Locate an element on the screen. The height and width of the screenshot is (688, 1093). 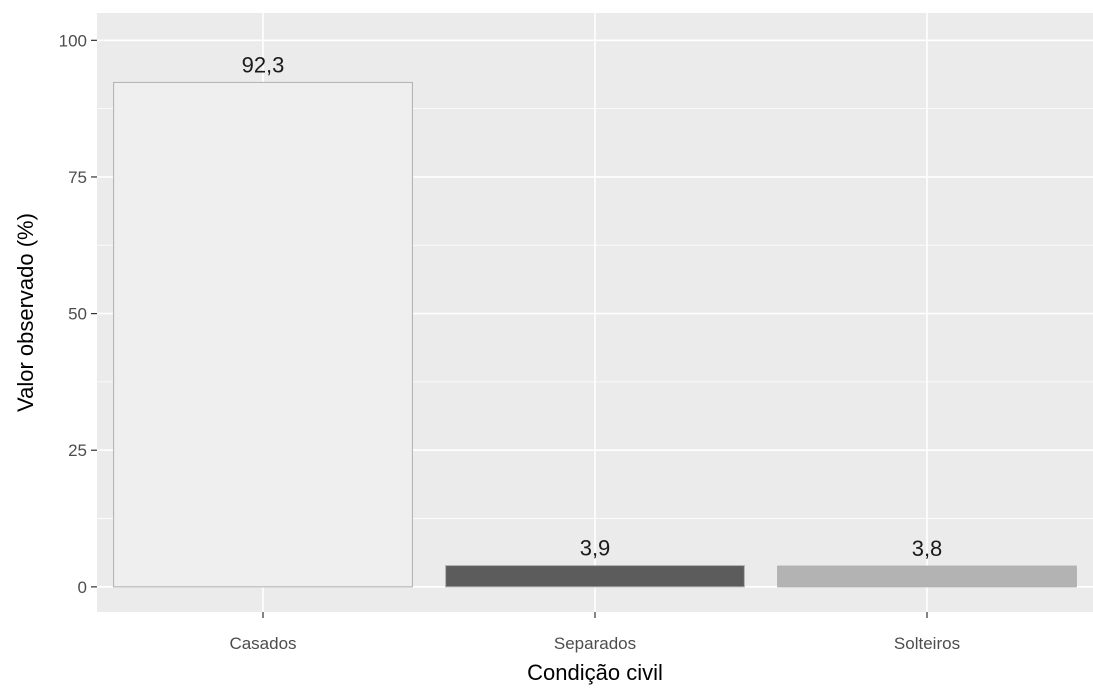
bar-separados is located at coordinates (595, 576).